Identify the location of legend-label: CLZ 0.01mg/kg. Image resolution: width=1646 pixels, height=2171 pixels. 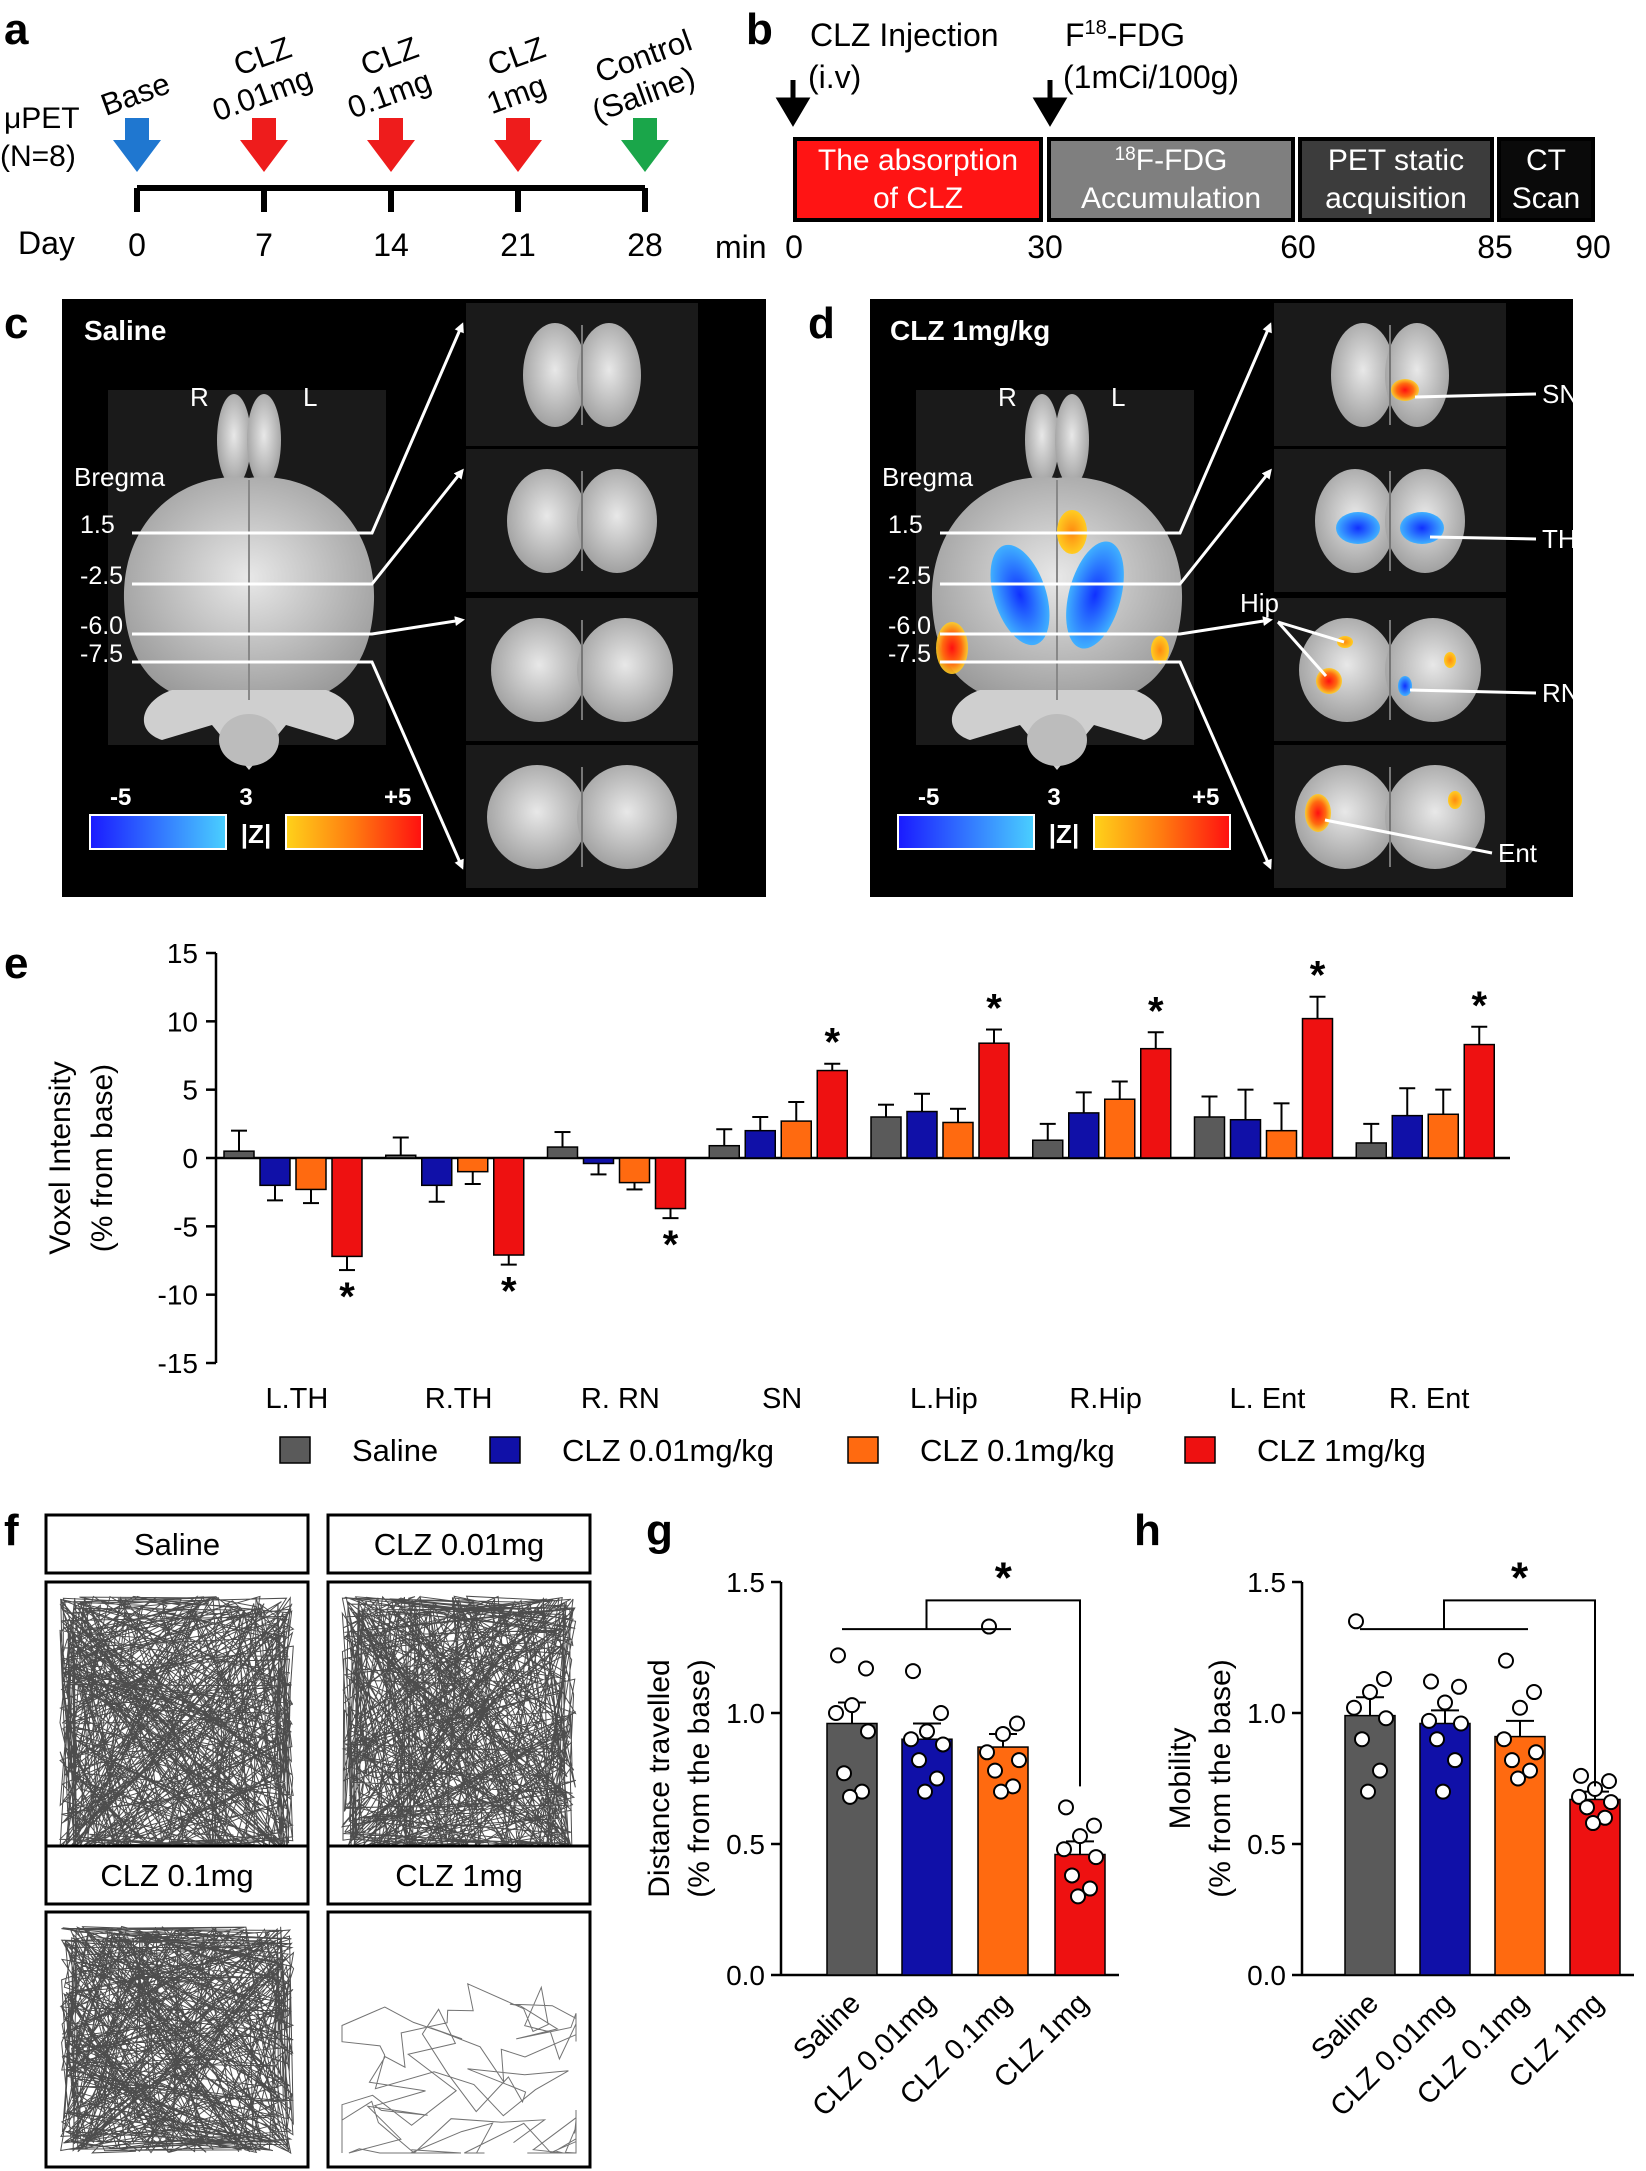
(668, 1450).